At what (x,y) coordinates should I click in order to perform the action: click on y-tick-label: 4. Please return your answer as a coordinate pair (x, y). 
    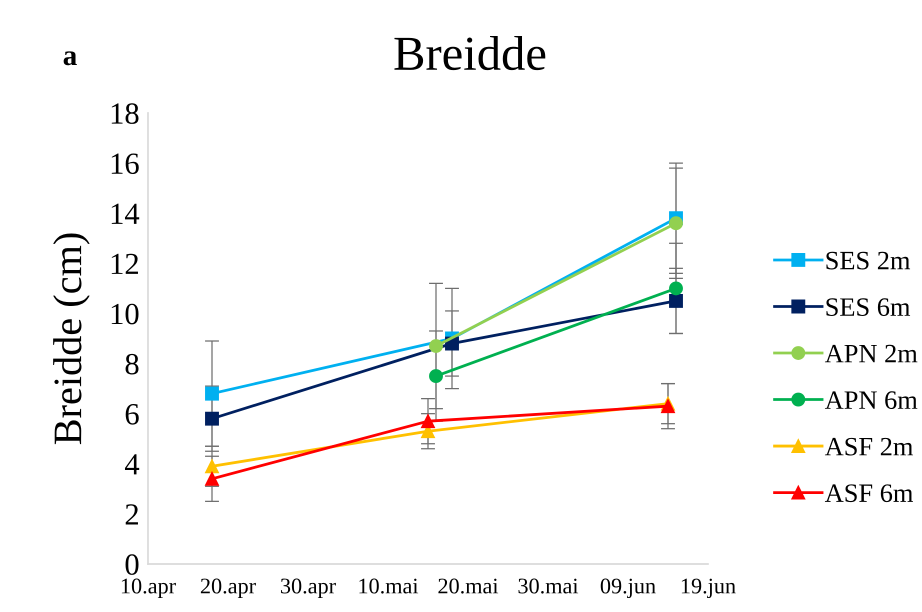
    Looking at the image, I should click on (132, 464).